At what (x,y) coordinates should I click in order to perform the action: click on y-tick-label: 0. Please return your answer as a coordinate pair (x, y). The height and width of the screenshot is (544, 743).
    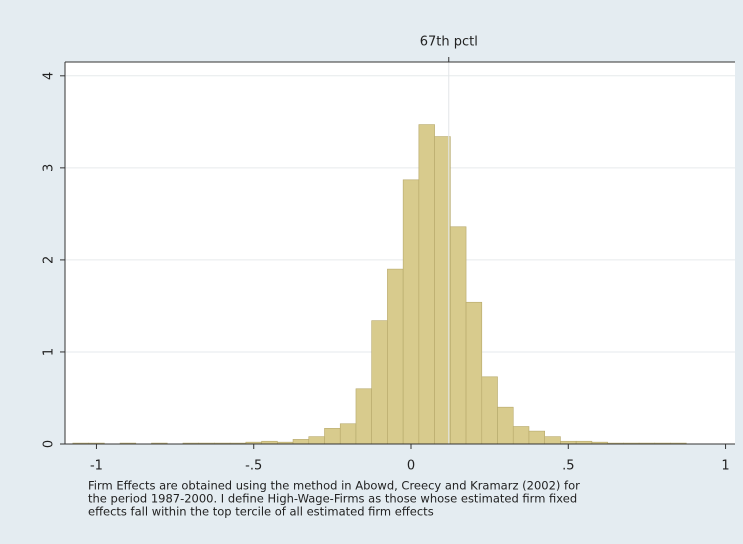
    Looking at the image, I should click on (49, 444).